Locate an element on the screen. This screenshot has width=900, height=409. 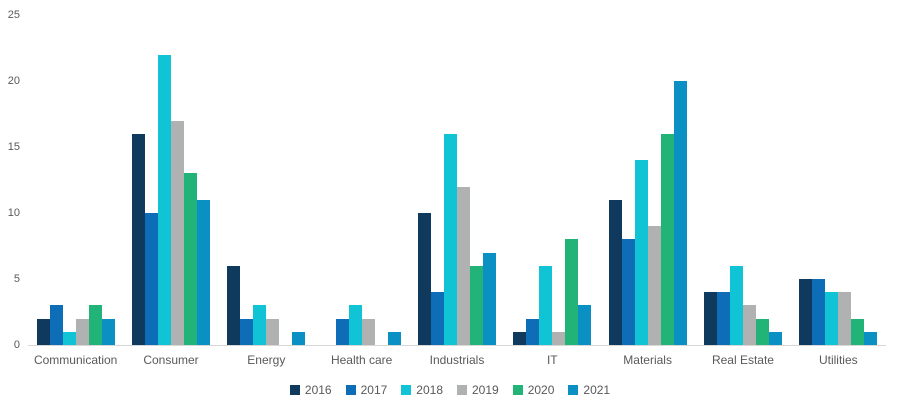
legend-label: 2018 is located at coordinates (429, 390).